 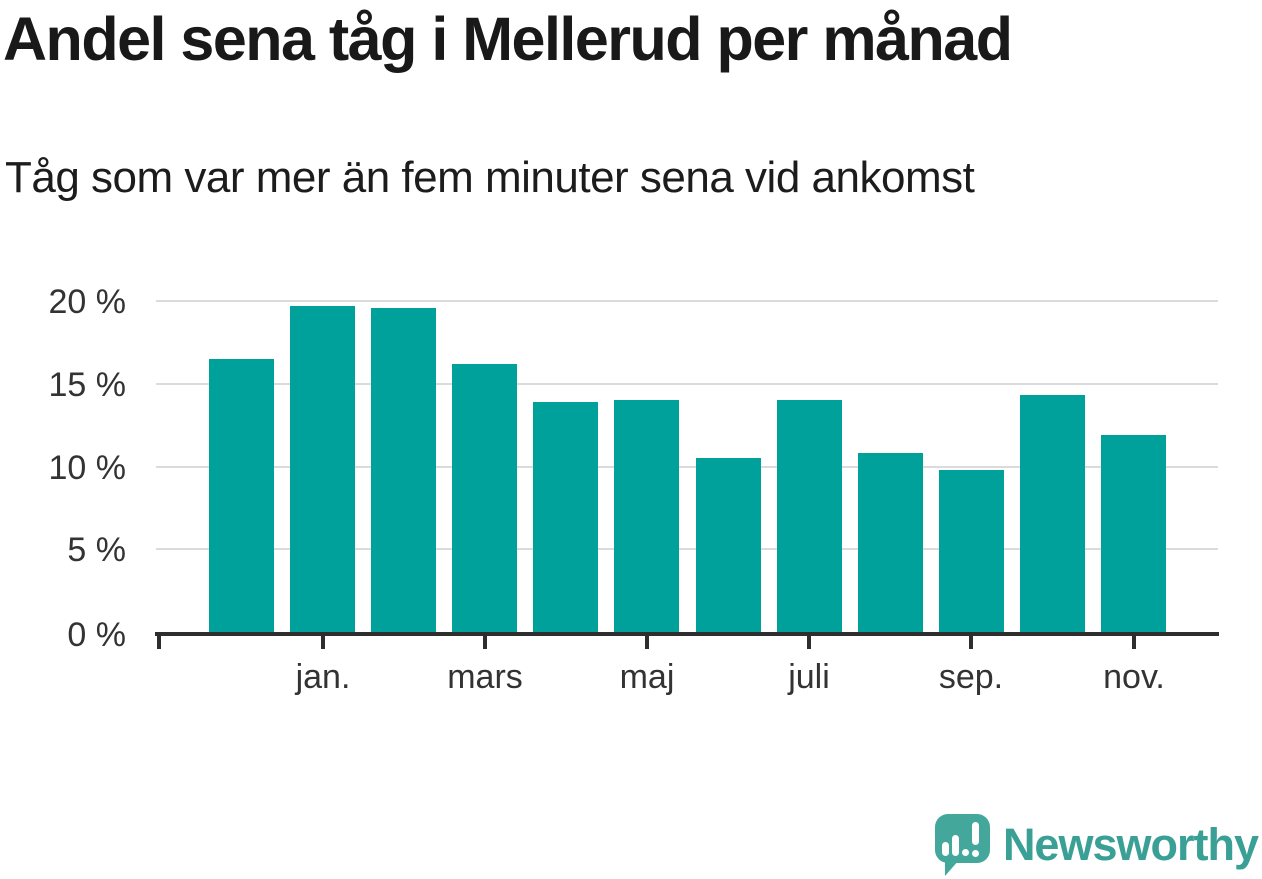 I want to click on y-tick-label-0pct: 0 %, so click(x=96, y=635).